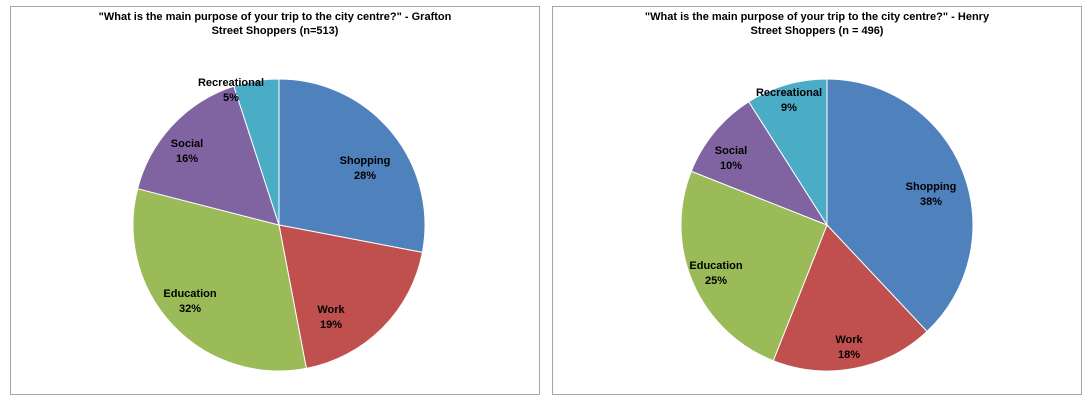 This screenshot has width=1092, height=396. Describe the element at coordinates (275, 31) in the screenshot. I see `chart-title-line-2: Street Shoppers (n=513)` at that location.